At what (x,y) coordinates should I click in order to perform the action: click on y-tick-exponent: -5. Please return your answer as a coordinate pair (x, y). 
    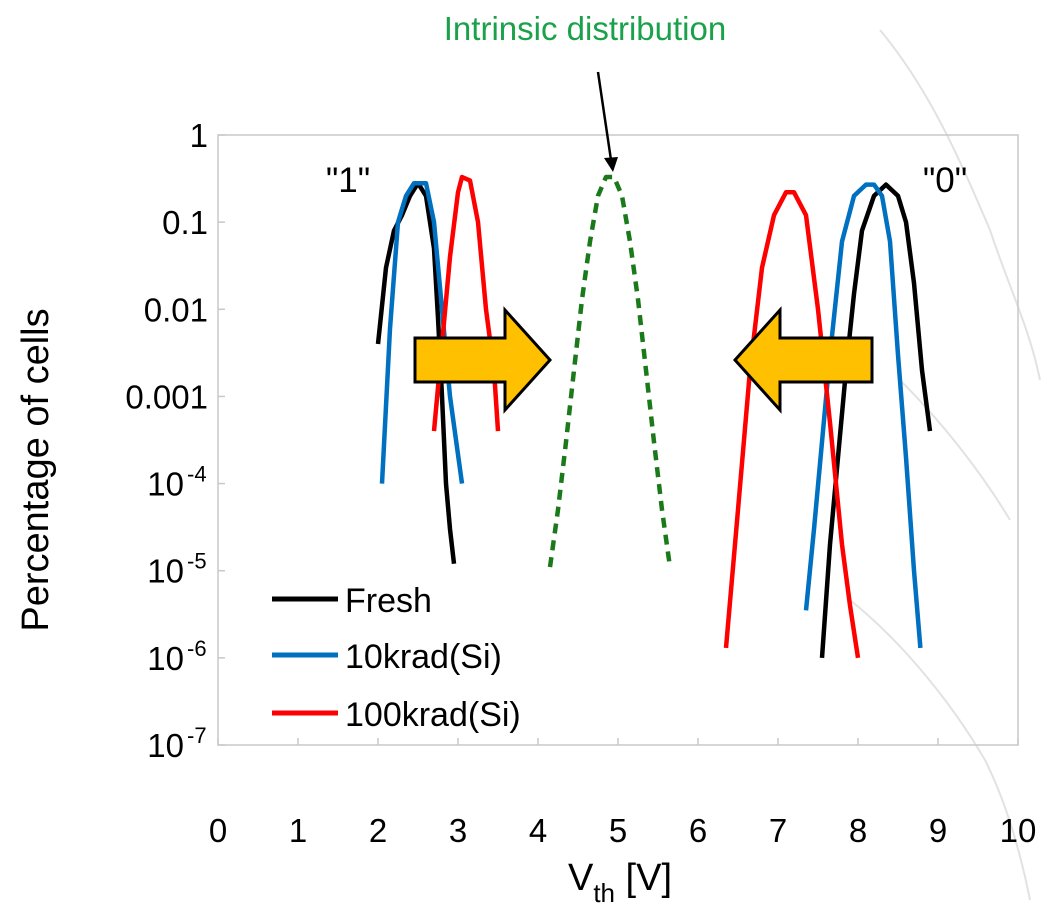
    Looking at the image, I should click on (197, 561).